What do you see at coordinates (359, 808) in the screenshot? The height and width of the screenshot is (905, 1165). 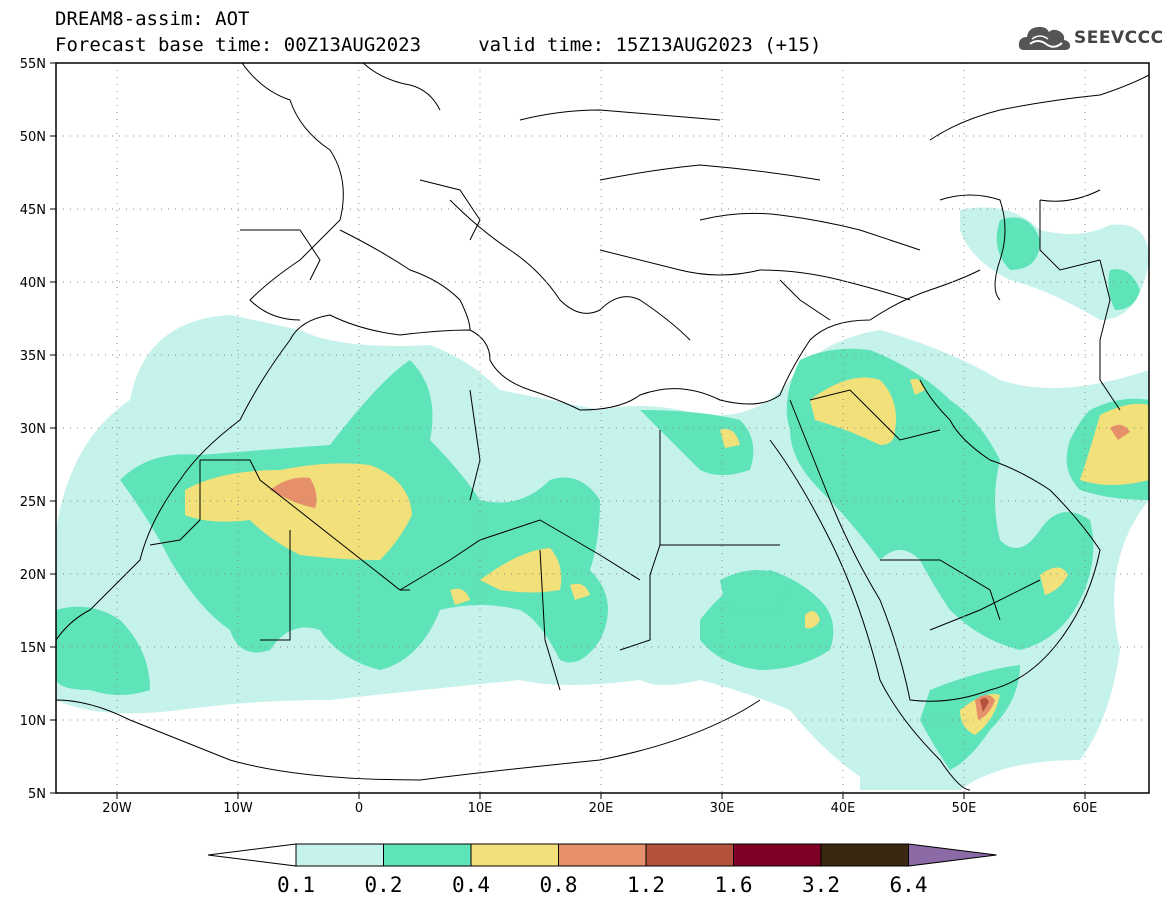 I see `lon-tick-label: 0` at bounding box center [359, 808].